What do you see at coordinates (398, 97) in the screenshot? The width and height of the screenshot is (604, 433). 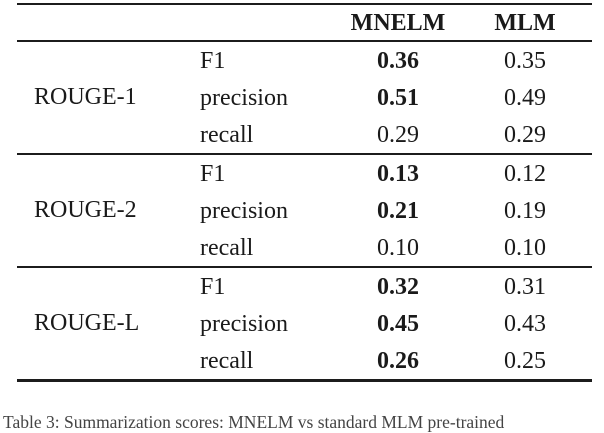 I see `mnelm-value: 0.51` at bounding box center [398, 97].